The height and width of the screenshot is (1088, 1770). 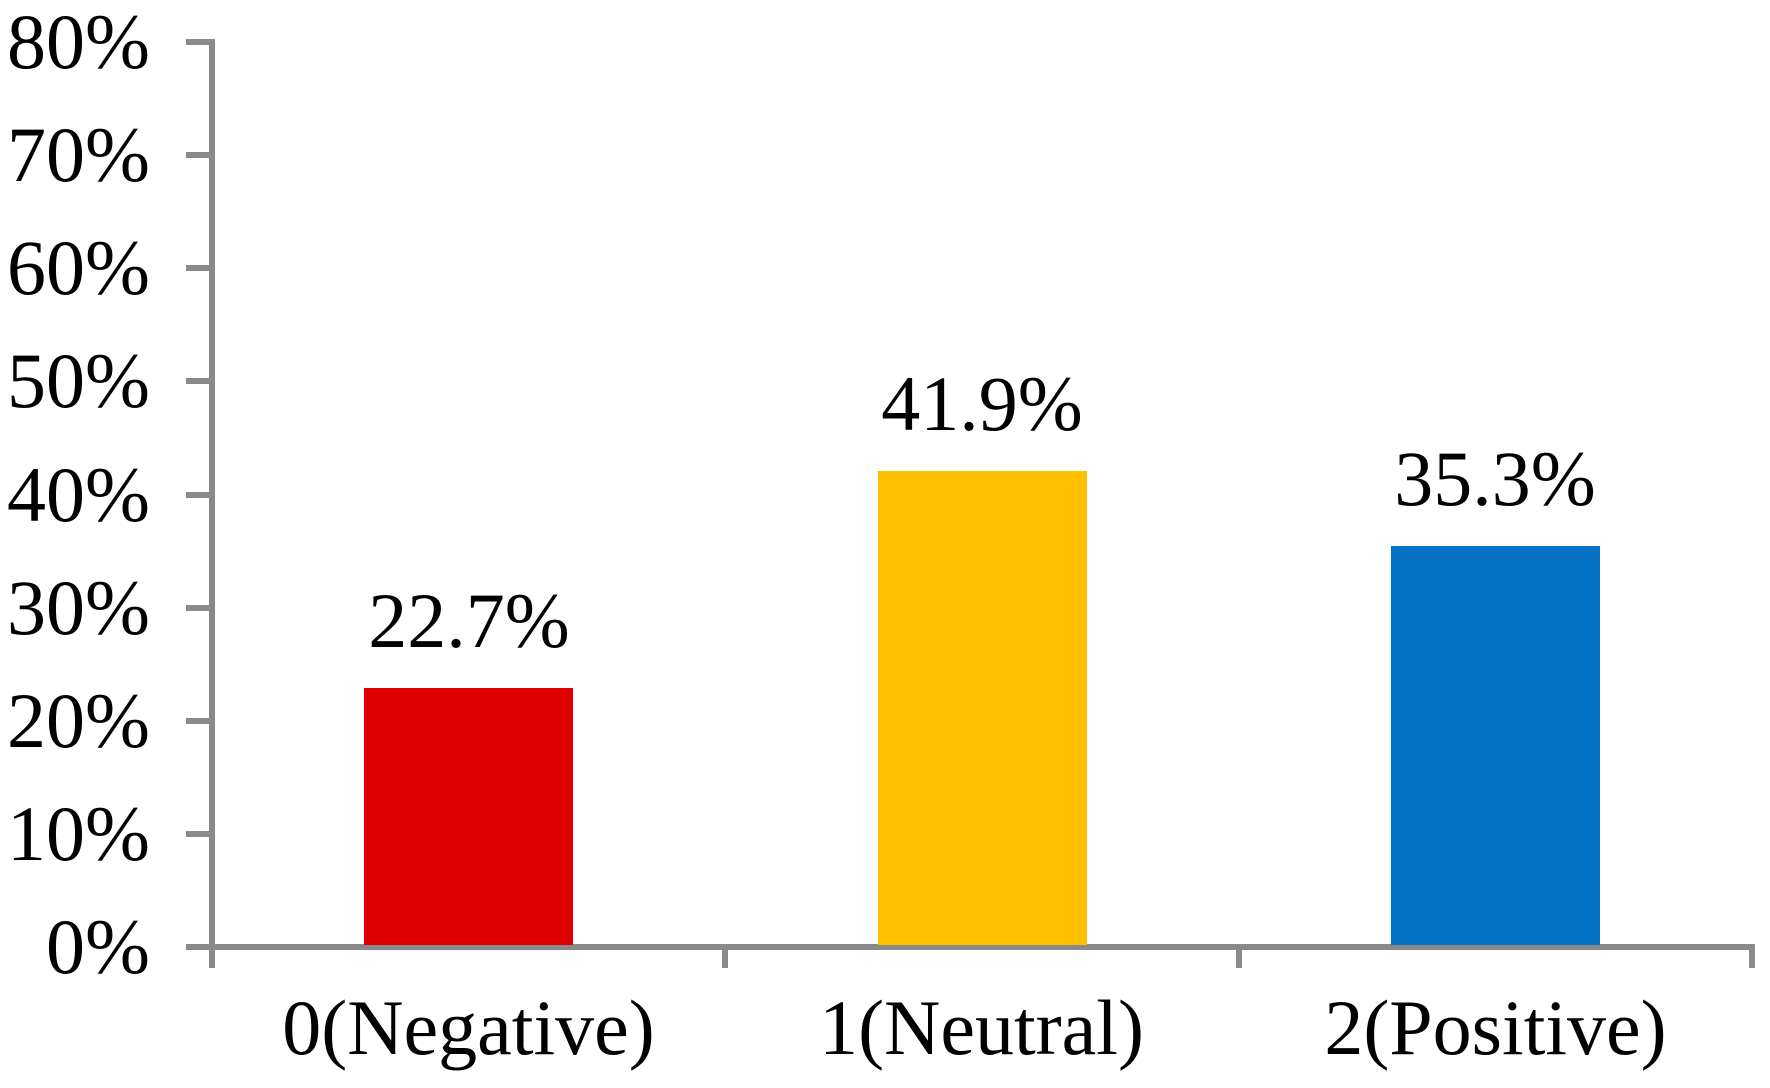 What do you see at coordinates (982, 708) in the screenshot?
I see `bar-1(Neutral)` at bounding box center [982, 708].